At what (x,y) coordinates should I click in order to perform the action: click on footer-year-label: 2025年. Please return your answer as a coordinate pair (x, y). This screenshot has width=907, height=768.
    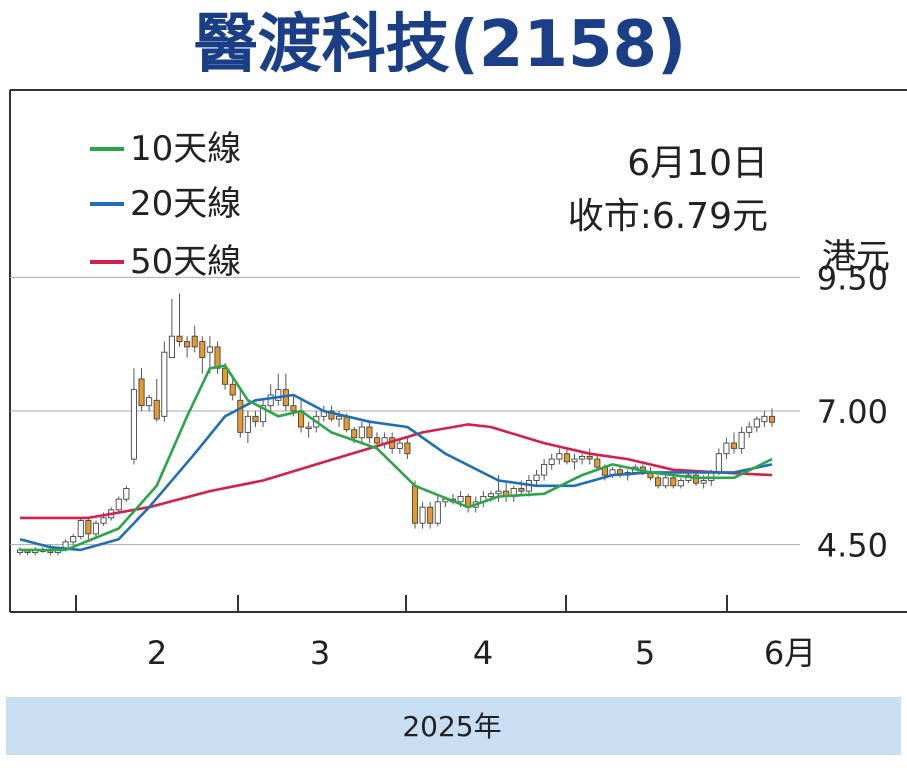
    Looking at the image, I should click on (451, 726).